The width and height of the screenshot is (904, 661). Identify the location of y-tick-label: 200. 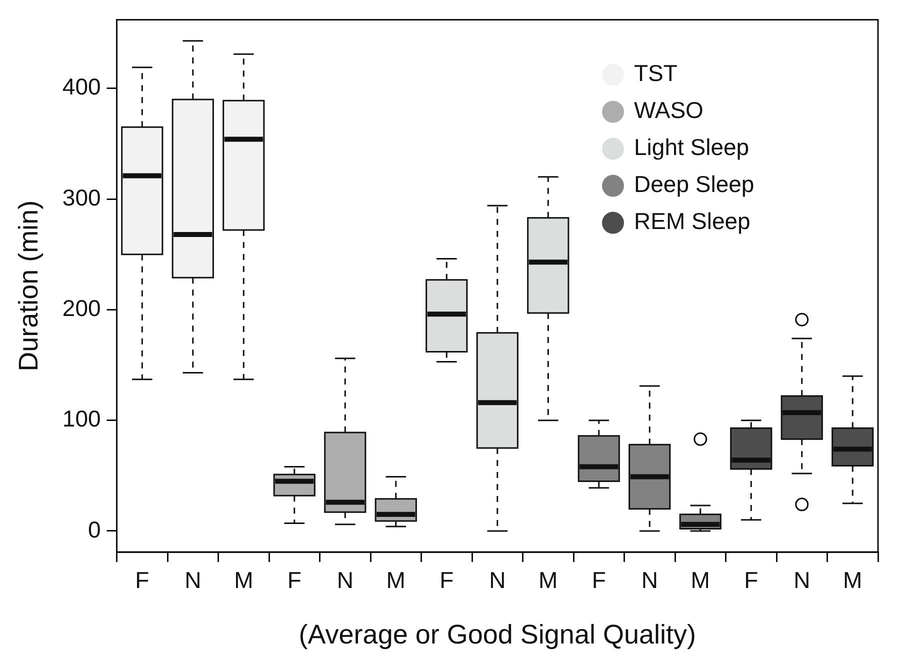
(81, 308).